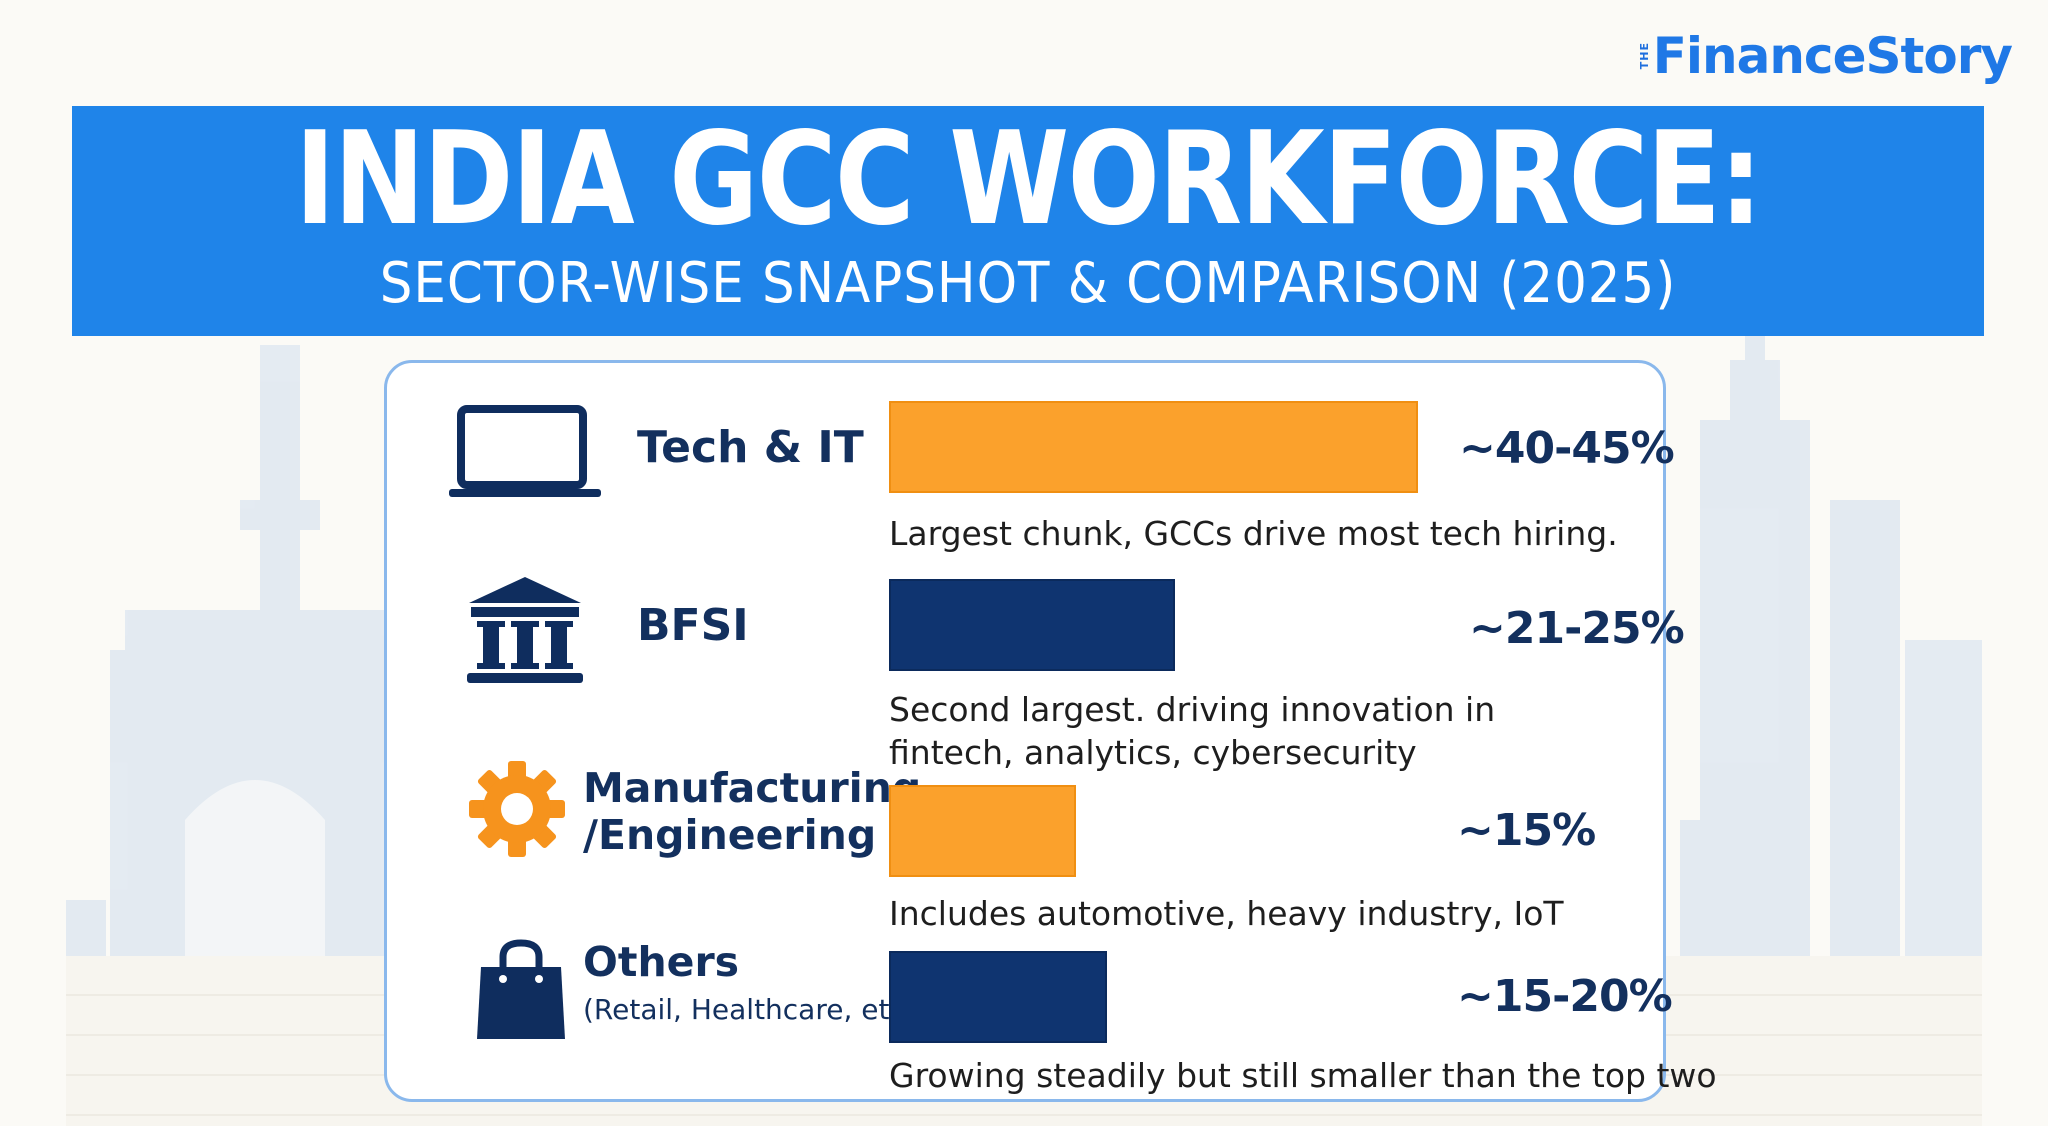  I want to click on sector-label-manufacturing: Manufacturing /Engineering, so click(752, 812).